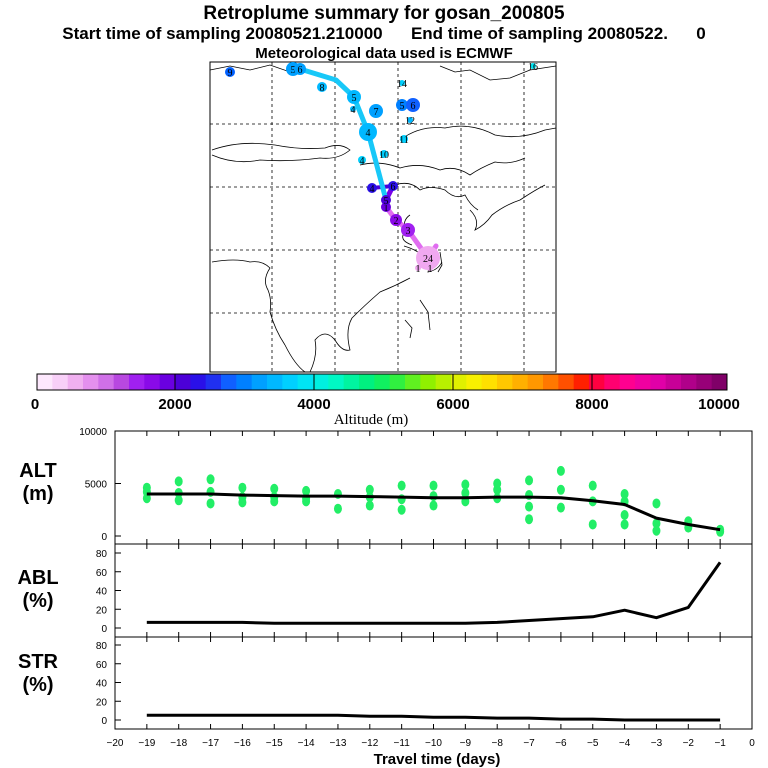  What do you see at coordinates (37, 494) in the screenshot?
I see `alt-panel-unit: (m)` at bounding box center [37, 494].